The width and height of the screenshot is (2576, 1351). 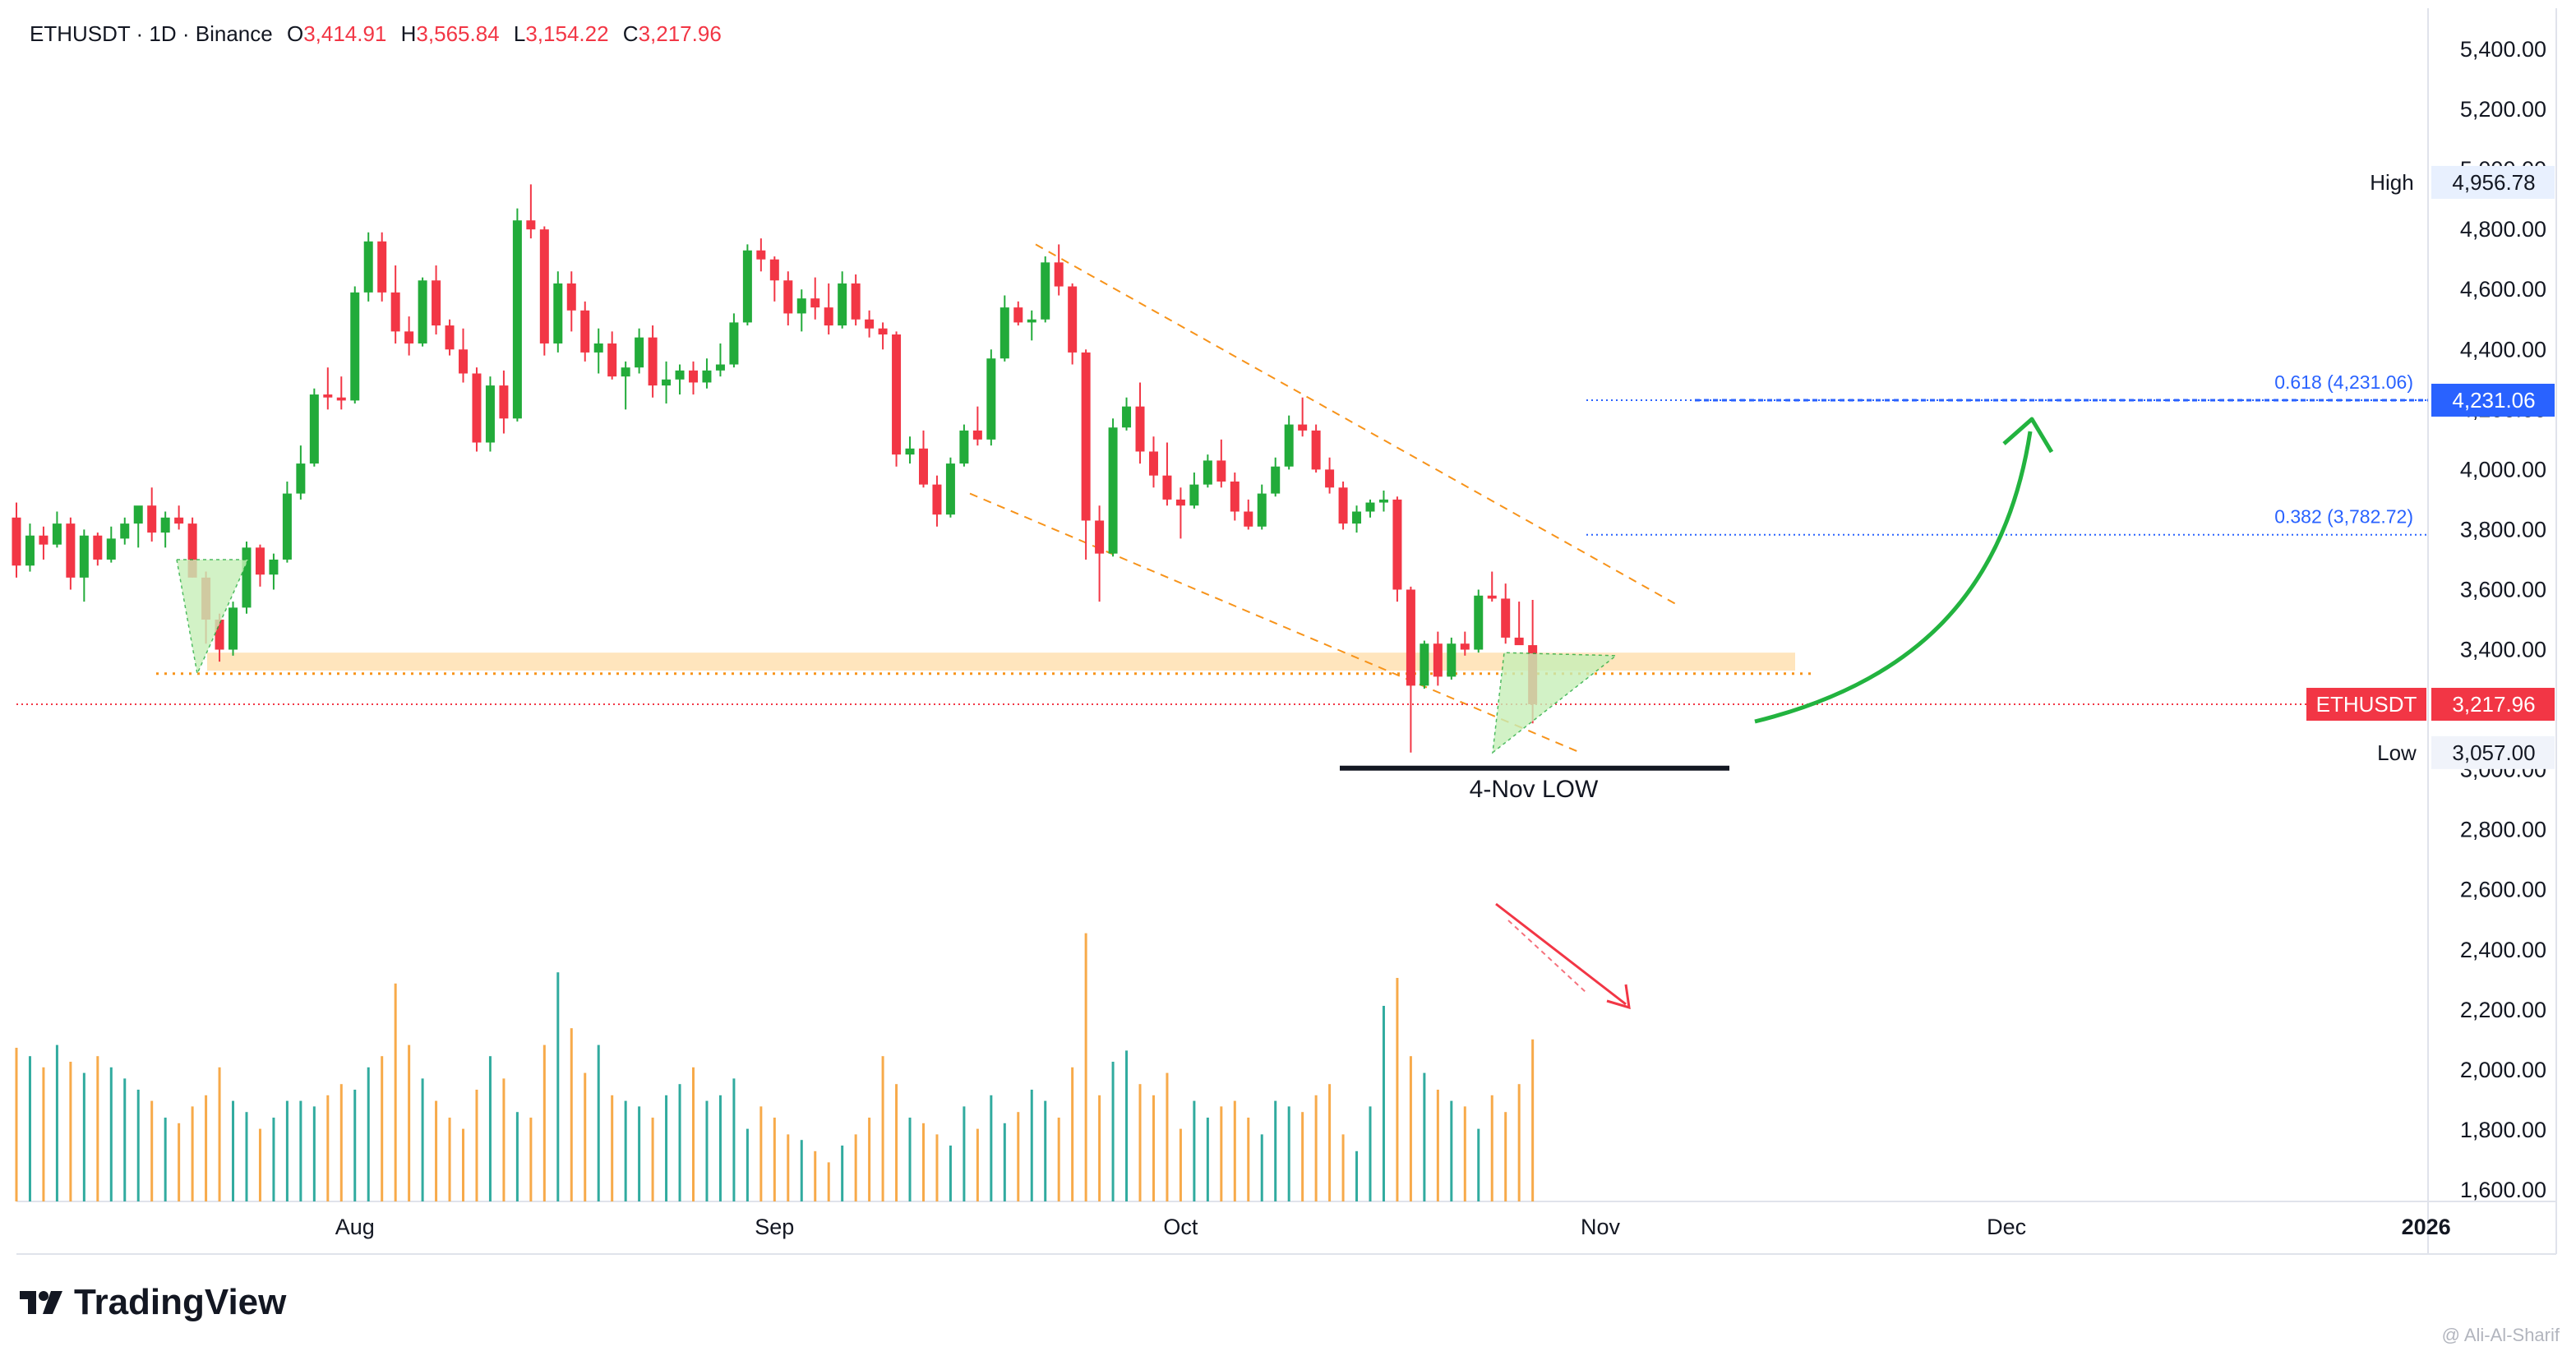 What do you see at coordinates (355, 1227) in the screenshot?
I see `time-tick-label: Aug` at bounding box center [355, 1227].